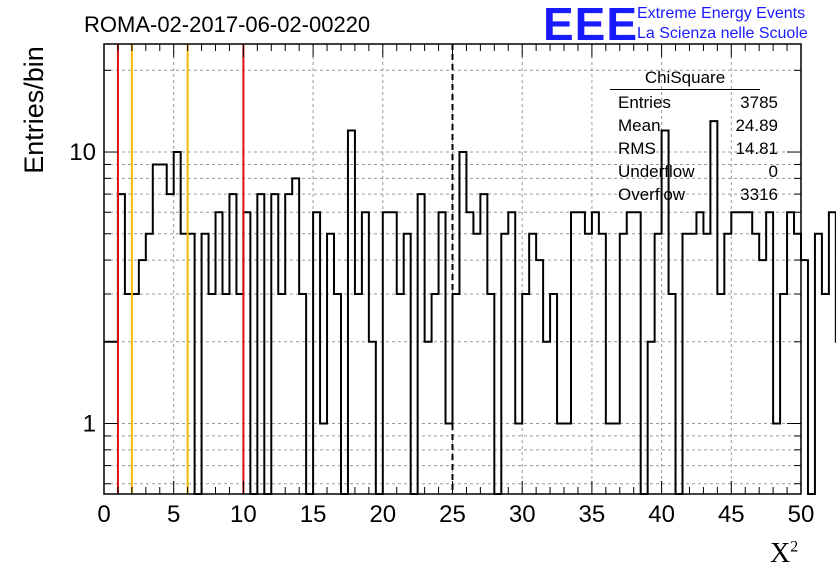 The image size is (836, 572). Describe the element at coordinates (694, 148) in the screenshot. I see `stats-row: RMS 14.81` at that location.